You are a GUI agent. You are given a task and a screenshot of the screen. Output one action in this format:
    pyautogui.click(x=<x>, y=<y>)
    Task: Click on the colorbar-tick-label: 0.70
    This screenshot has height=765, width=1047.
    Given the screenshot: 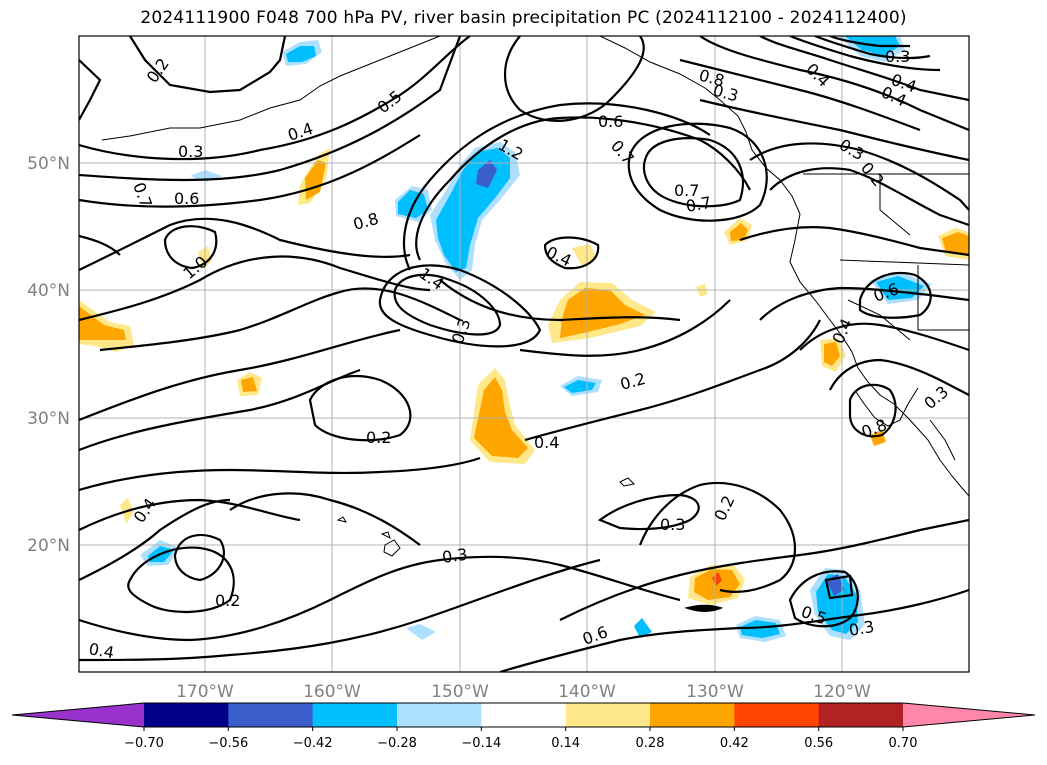 What is the action you would take?
    pyautogui.click(x=903, y=743)
    